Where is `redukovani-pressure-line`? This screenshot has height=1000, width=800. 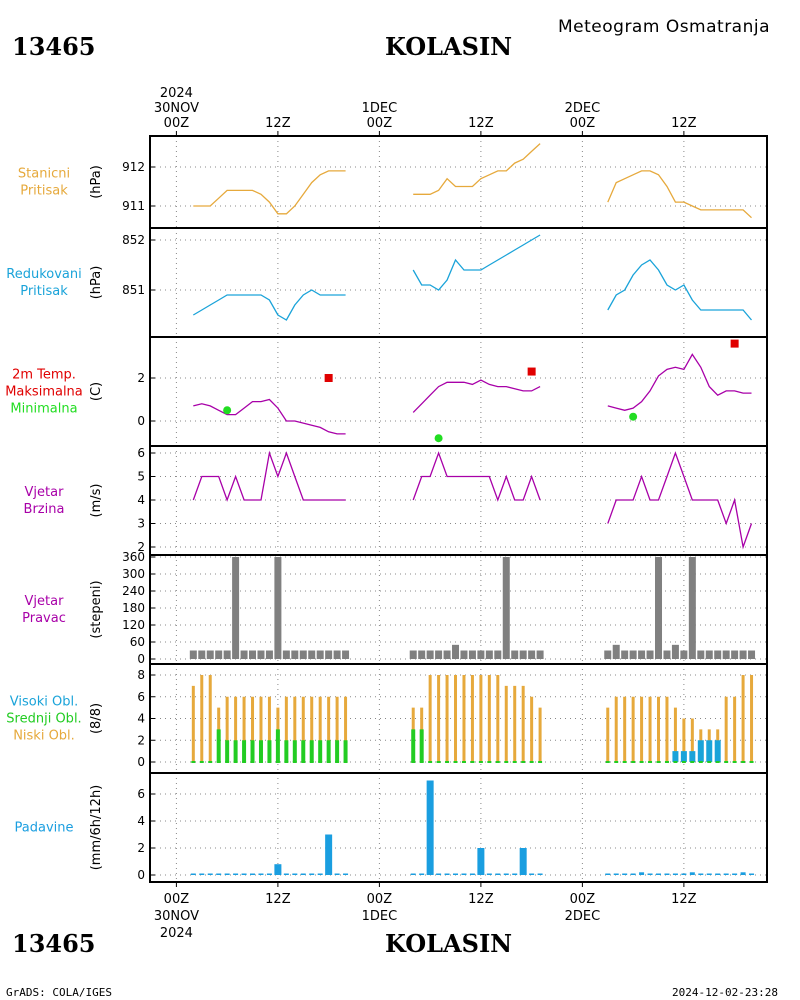
redukovani-pressure-line is located at coordinates (269, 305).